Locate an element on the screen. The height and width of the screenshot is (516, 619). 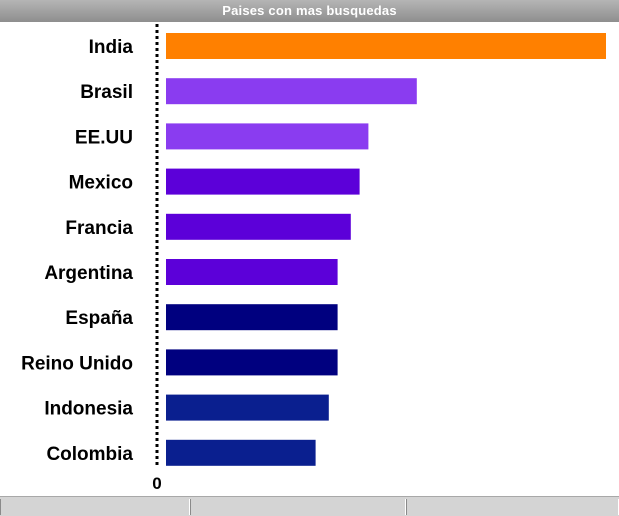
category-label-9: Colombia is located at coordinates (89, 454).